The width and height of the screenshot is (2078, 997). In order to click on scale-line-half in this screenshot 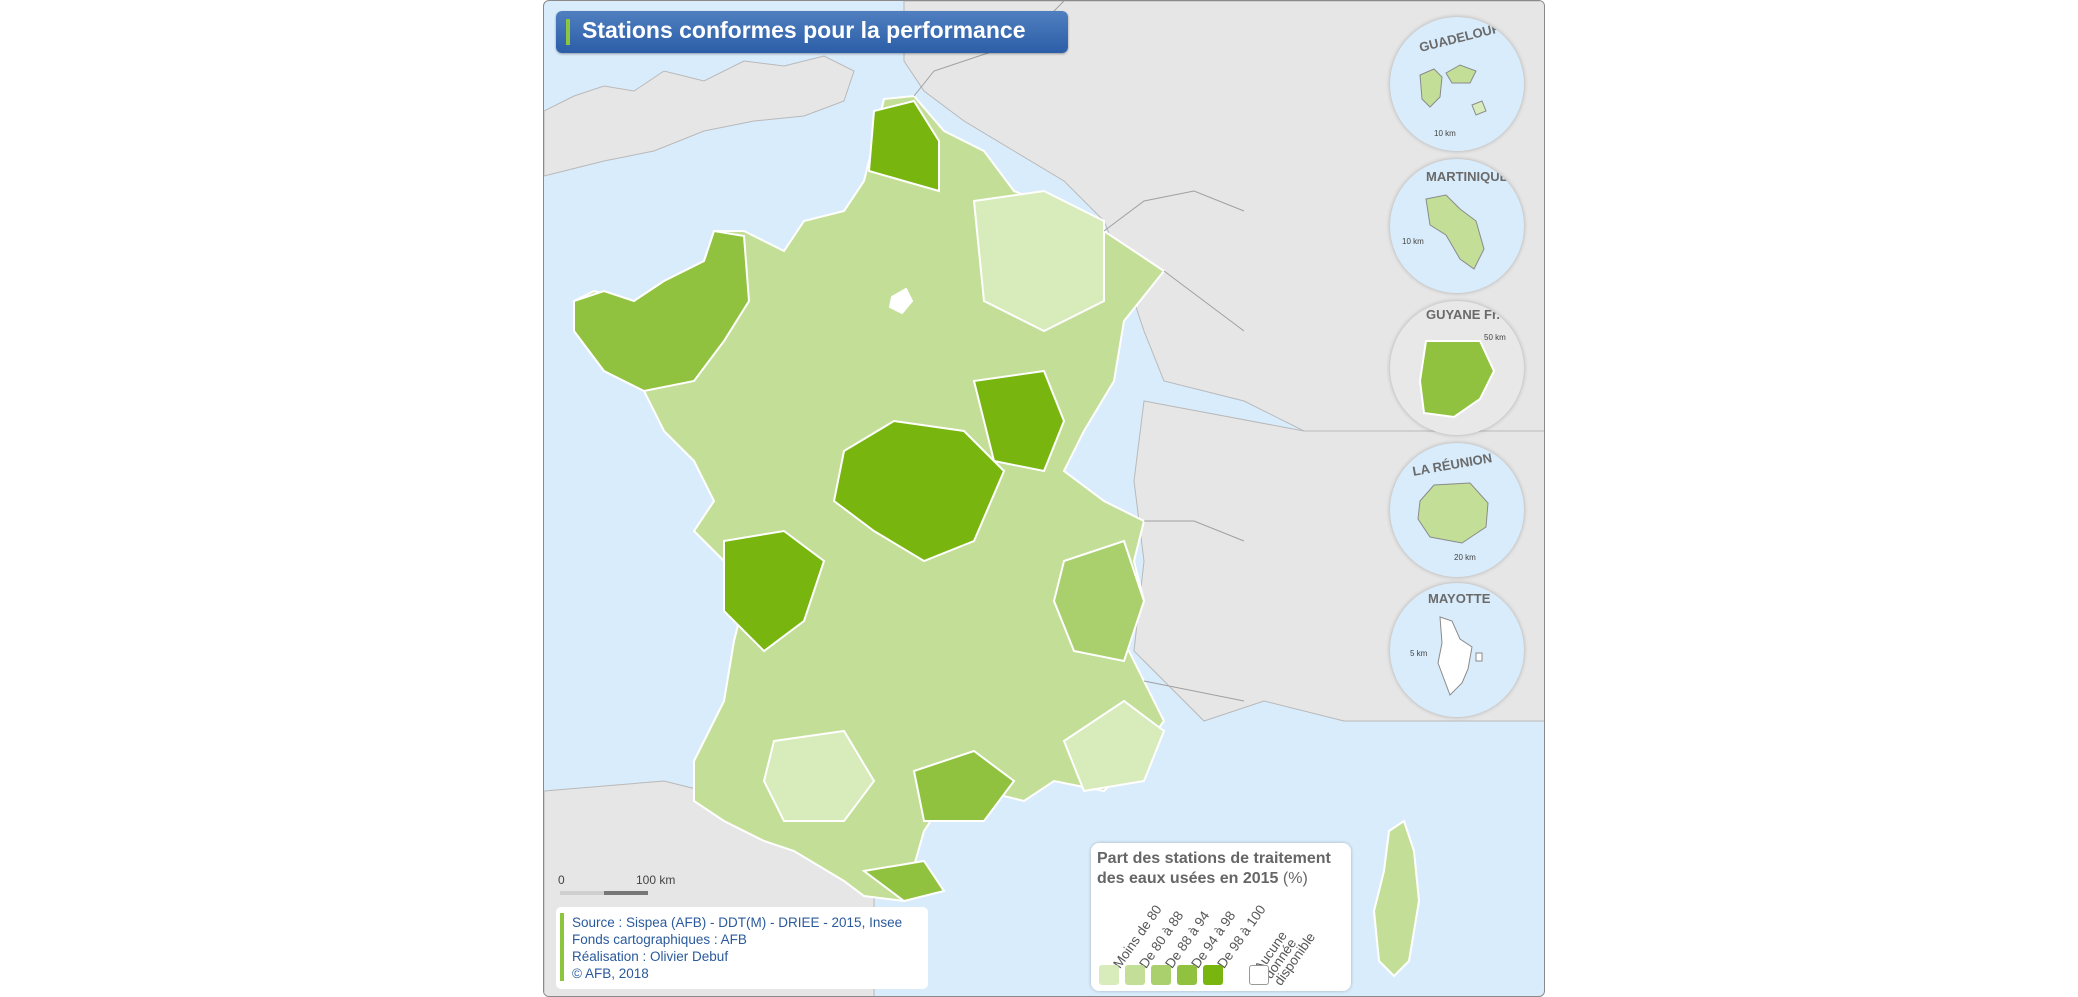, I will do `click(582, 893)`.